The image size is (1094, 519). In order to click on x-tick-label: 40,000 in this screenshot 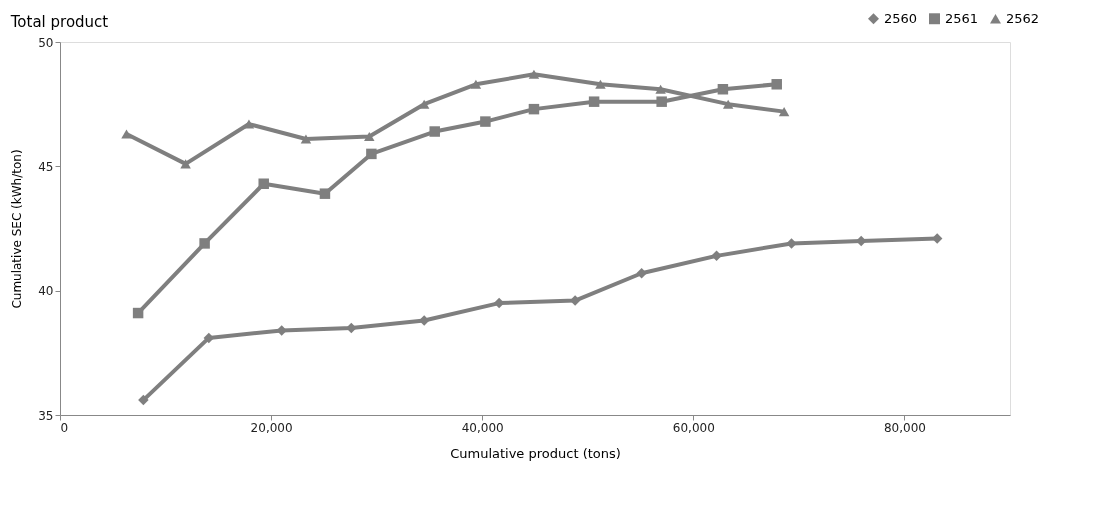, I will do `click(482, 427)`.